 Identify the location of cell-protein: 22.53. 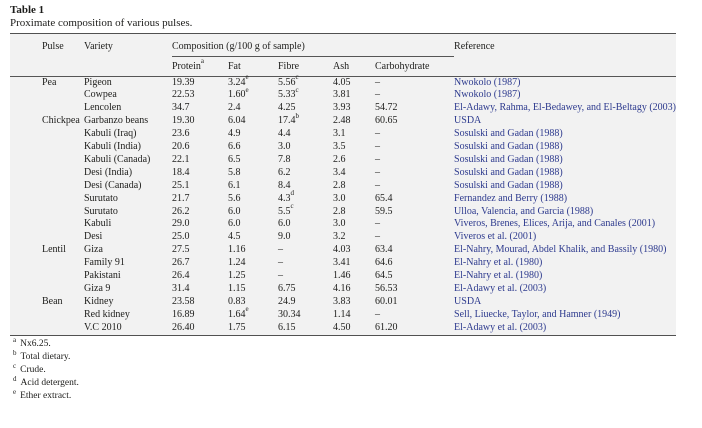
(183, 95).